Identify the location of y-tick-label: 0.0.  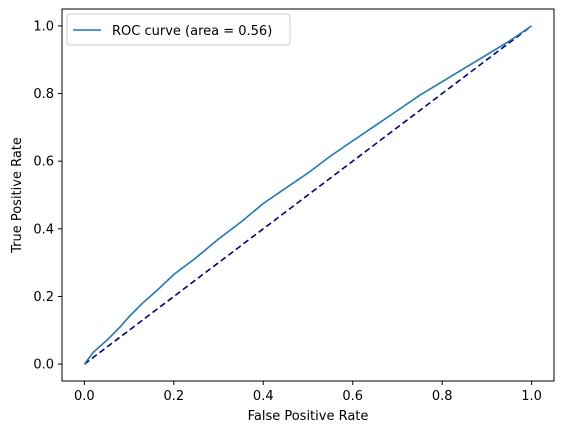
(43, 365).